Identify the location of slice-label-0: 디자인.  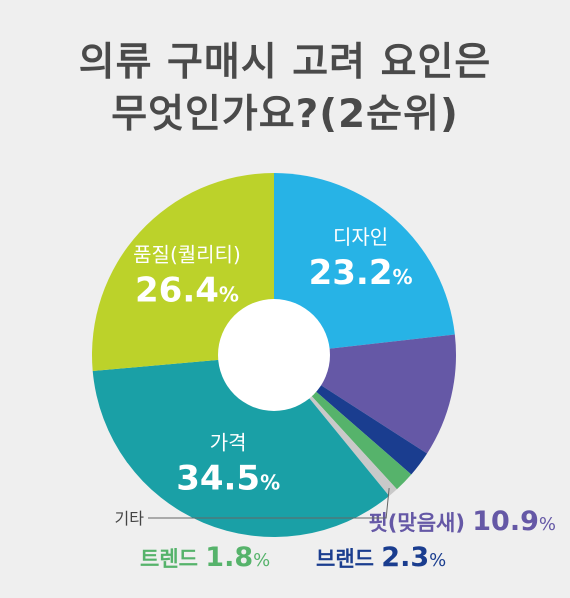
(360, 237).